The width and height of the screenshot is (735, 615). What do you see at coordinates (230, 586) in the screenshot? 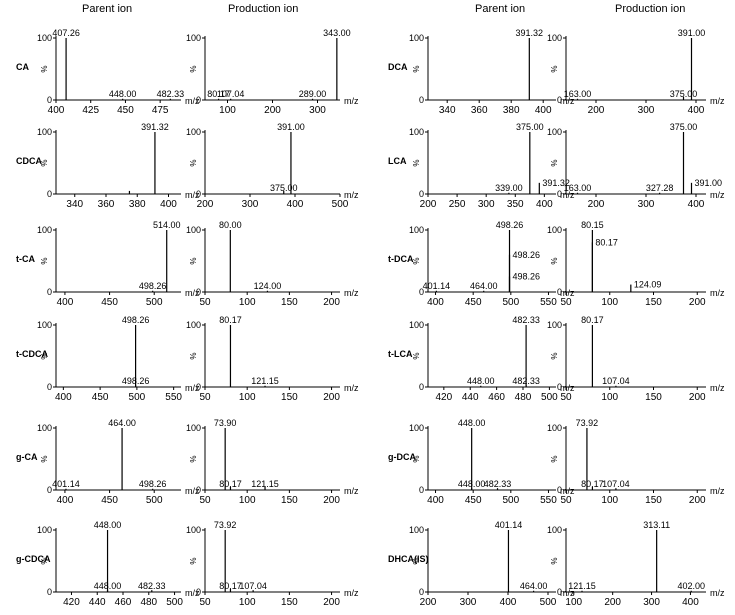
I see `peak-label: 80.17` at bounding box center [230, 586].